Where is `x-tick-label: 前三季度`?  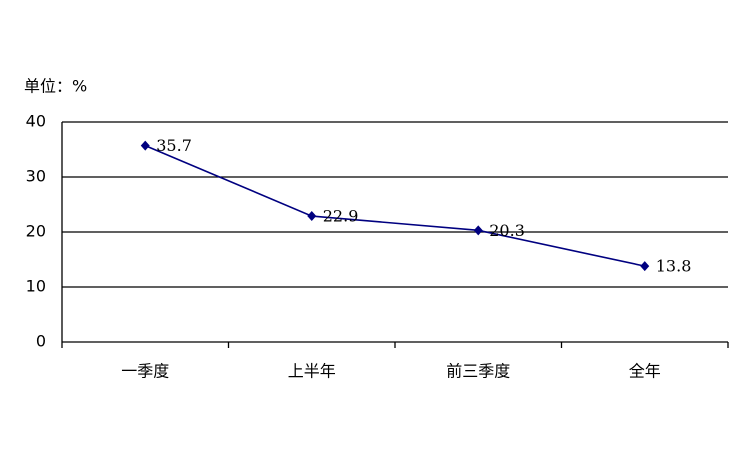 x-tick-label: 前三季度 is located at coordinates (478, 371).